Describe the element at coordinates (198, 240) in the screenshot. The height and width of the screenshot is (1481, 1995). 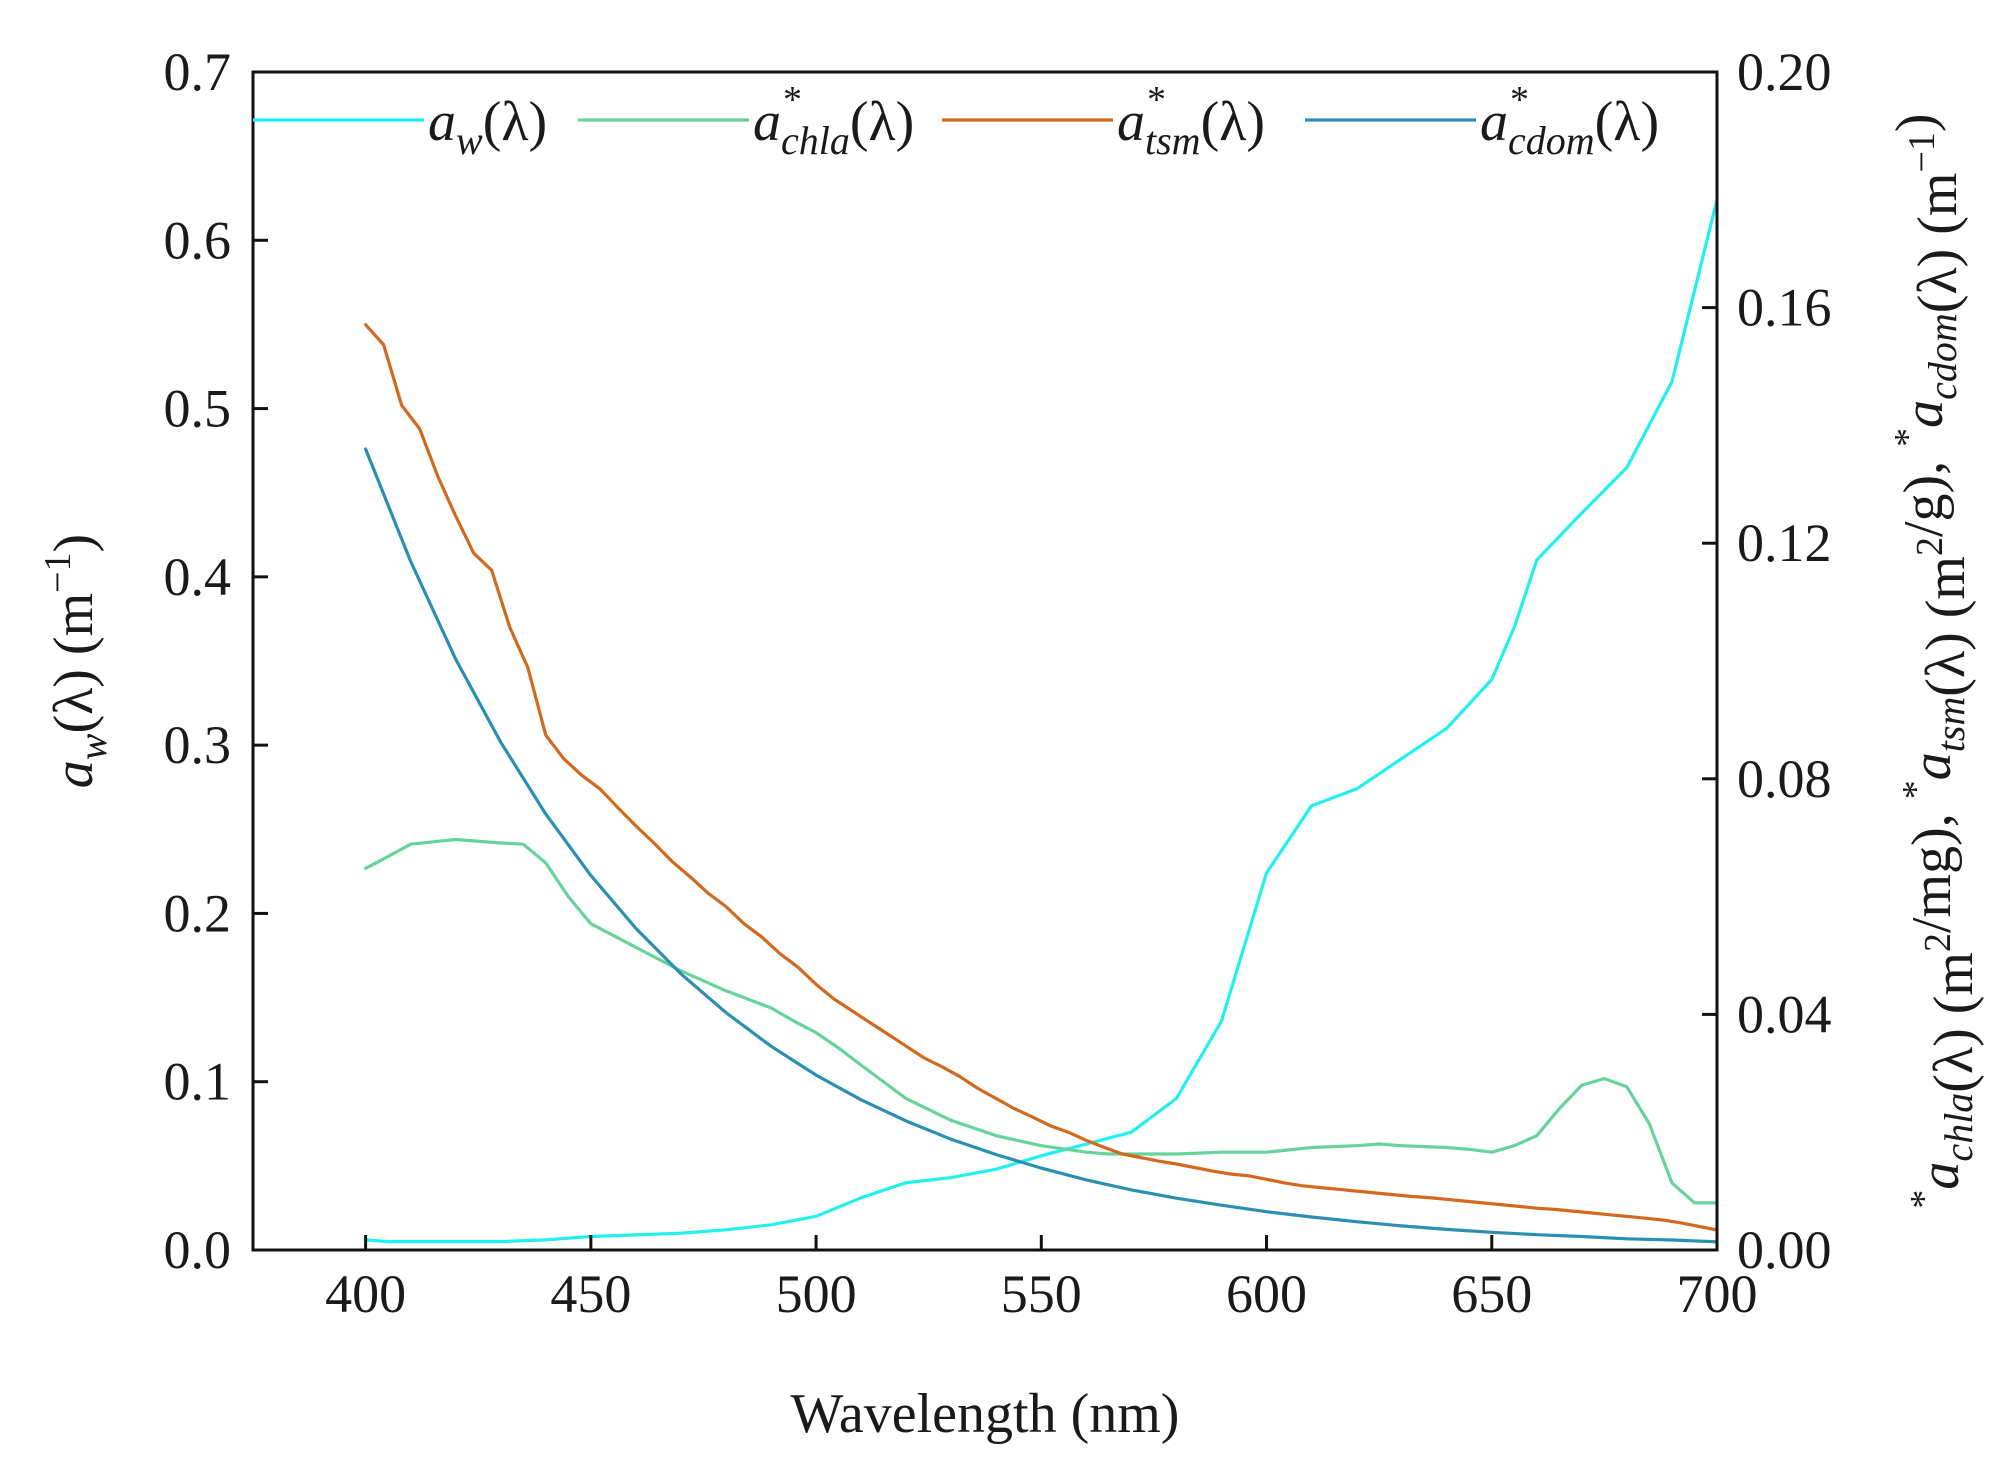
I see `left-y-tick-label: 0.6` at that location.